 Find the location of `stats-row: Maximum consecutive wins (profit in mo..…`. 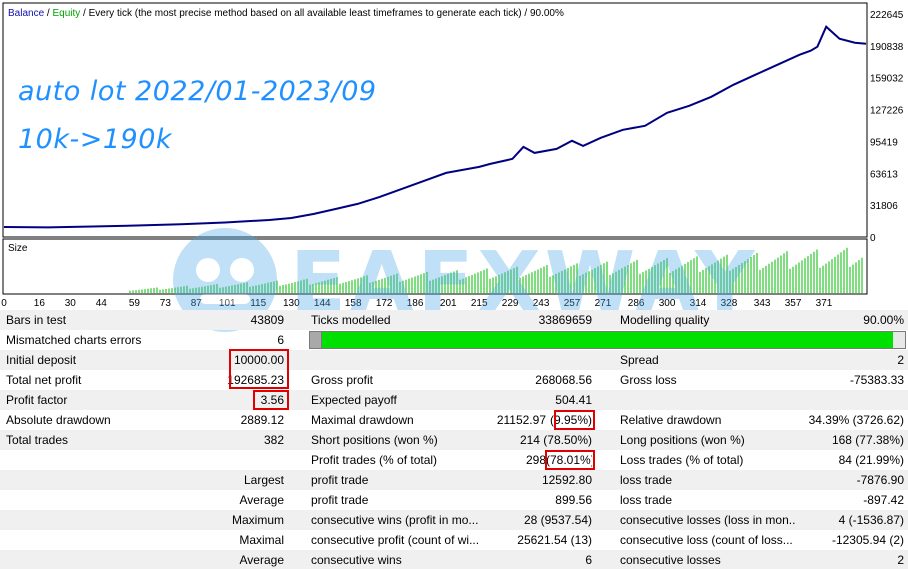

stats-row: Maximum consecutive wins (profit in mo..… is located at coordinates (454, 520).